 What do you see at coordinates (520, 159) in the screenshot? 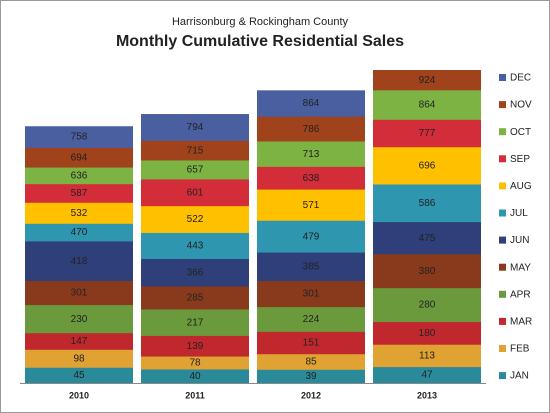
I see `legend-label: SEP` at bounding box center [520, 159].